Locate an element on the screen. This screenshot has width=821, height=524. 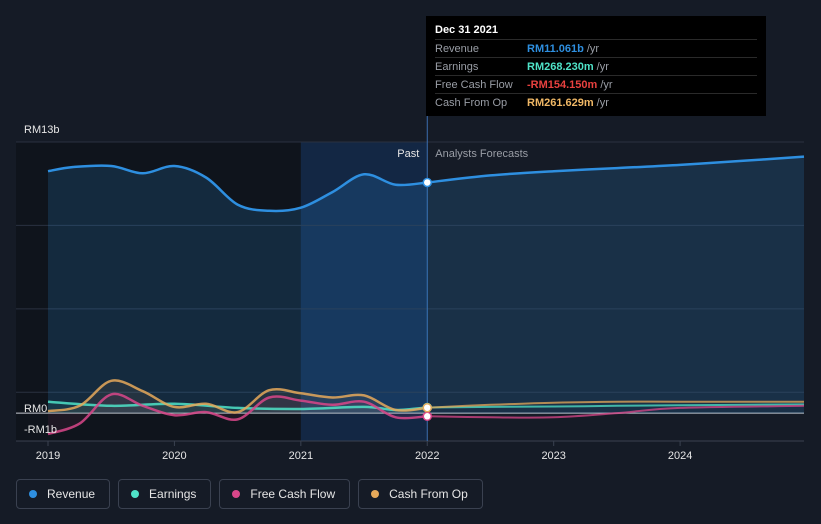
tooltip-row-revenue: Revenue RM11.061b /yr is located at coordinates (596, 48).